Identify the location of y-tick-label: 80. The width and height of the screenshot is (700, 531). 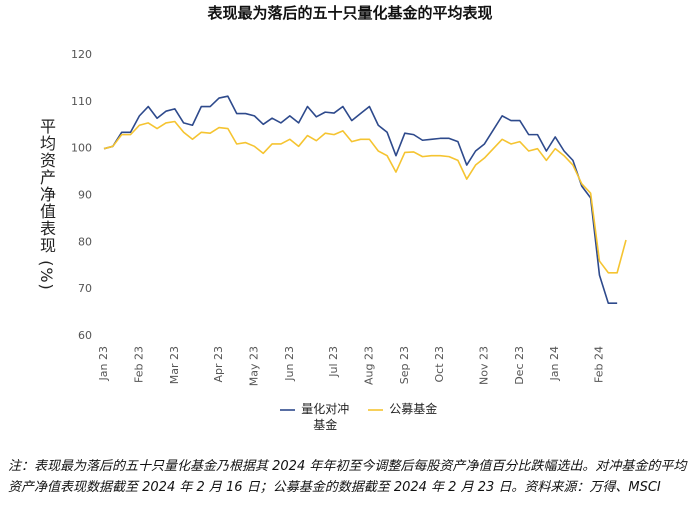
(85, 241).